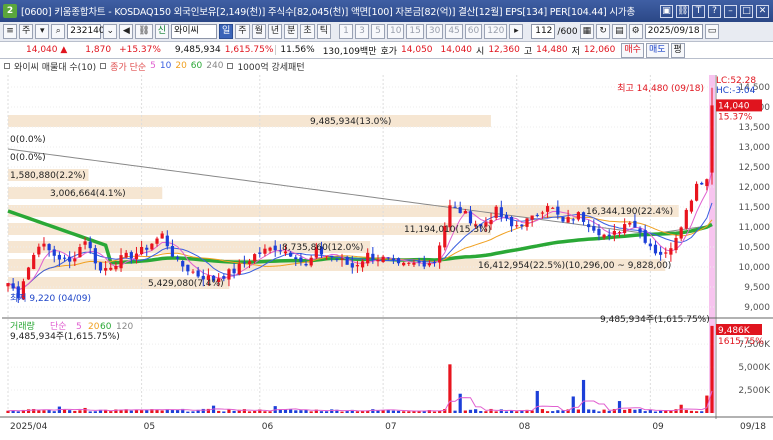  Describe the element at coordinates (473, 31) in the screenshot. I see `minute-60-button: 60` at that location.